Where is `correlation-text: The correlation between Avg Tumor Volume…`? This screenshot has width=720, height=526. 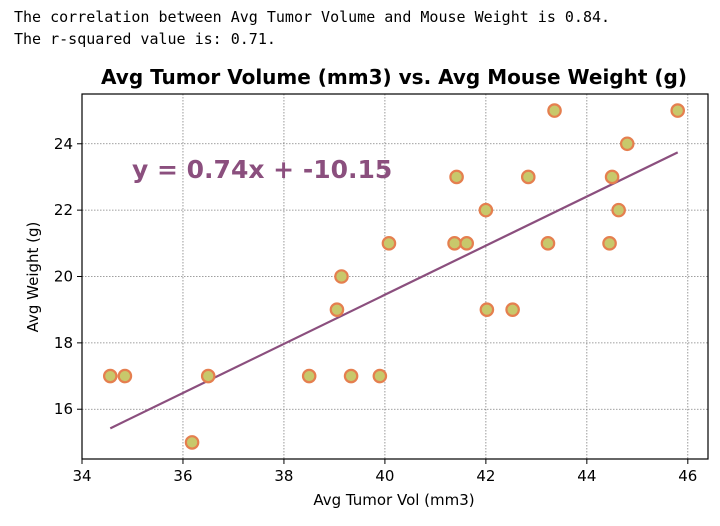 correlation-text: The correlation between Avg Tumor Volume… is located at coordinates (312, 17).